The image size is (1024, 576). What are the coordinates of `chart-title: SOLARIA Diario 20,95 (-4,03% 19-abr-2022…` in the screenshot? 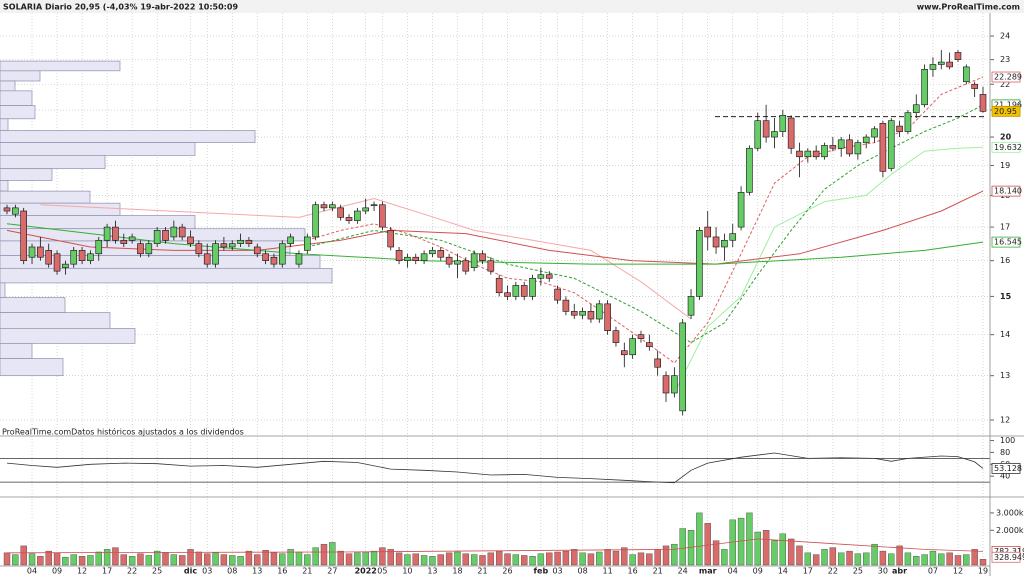 It's located at (120, 7).